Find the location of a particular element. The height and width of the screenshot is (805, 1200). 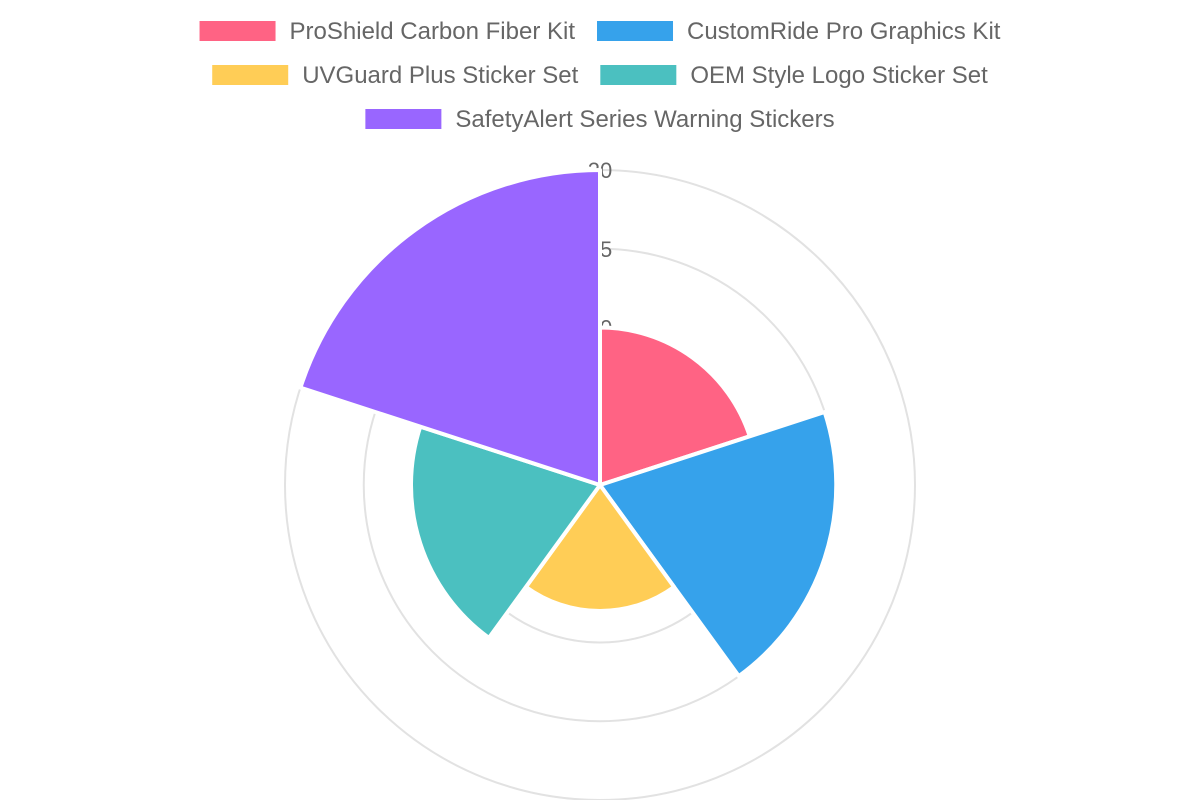

legend-label-1: CustomRide Pro Graphics Kit is located at coordinates (844, 31).